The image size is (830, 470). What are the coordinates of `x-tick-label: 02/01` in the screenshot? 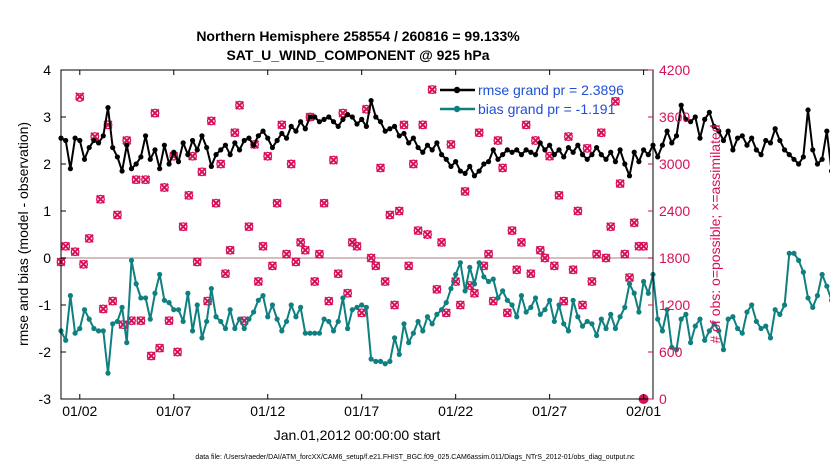 It's located at (643, 411).